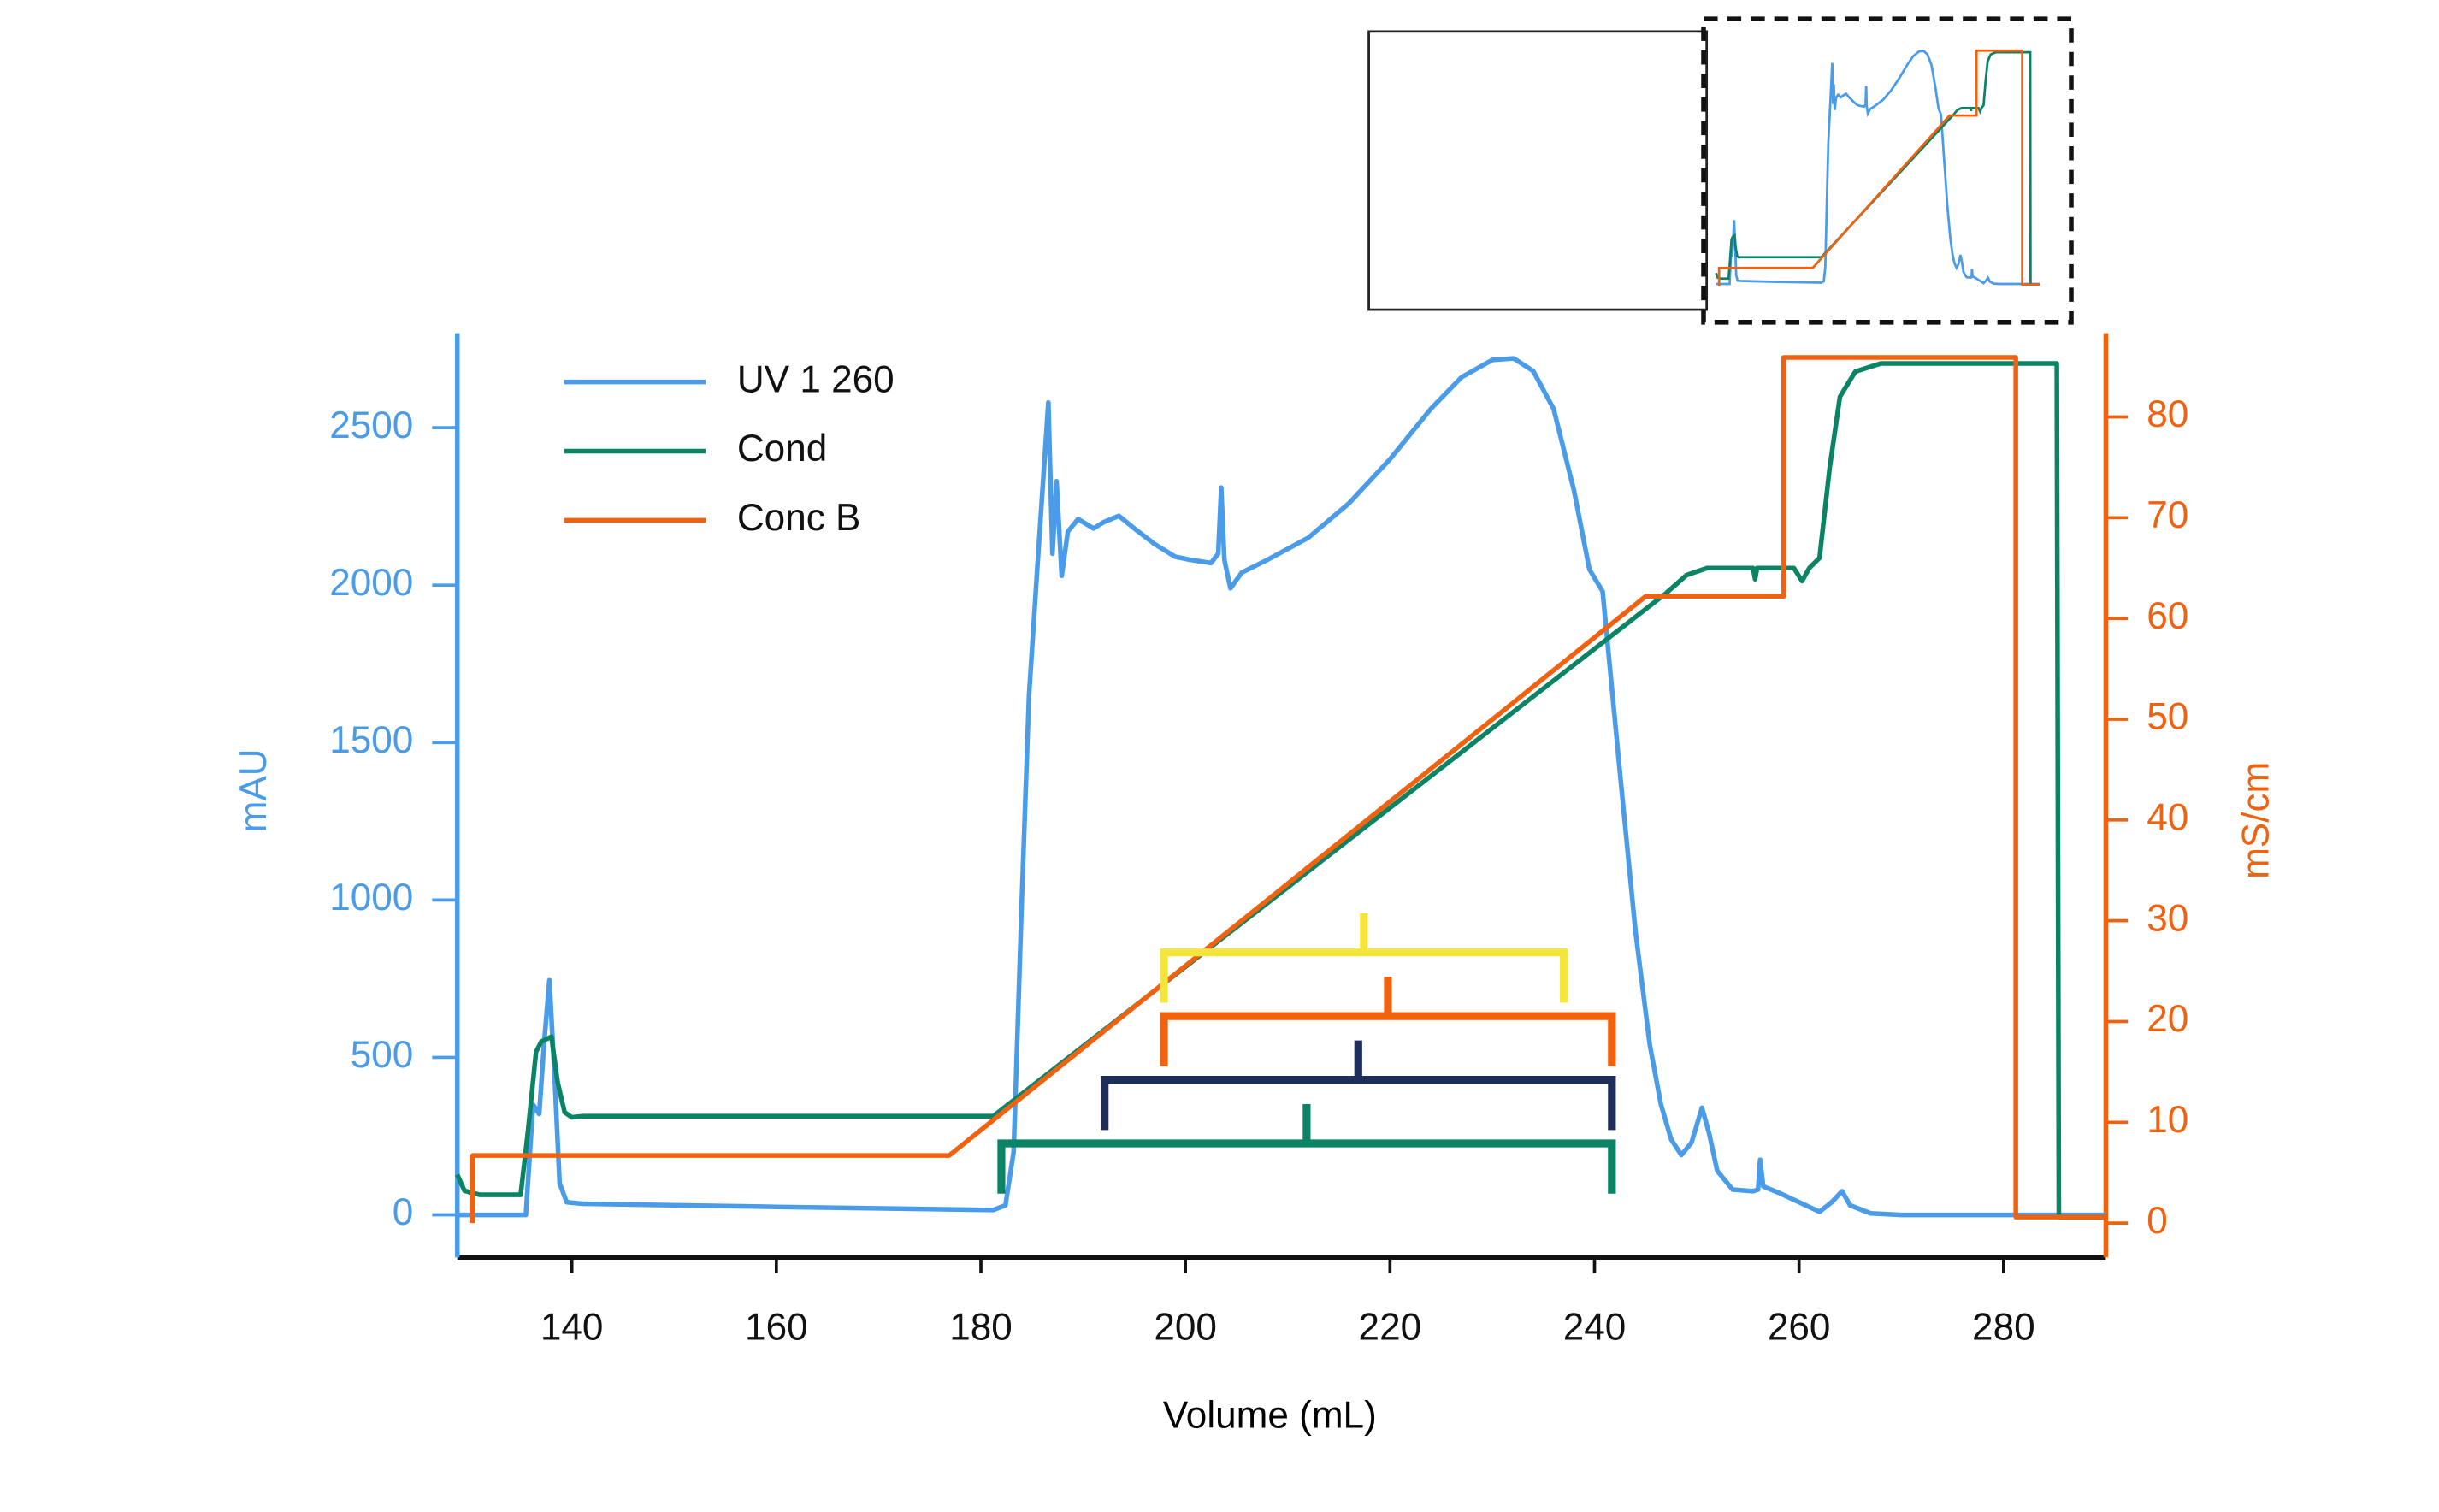 The height and width of the screenshot is (1512, 2439). I want to click on x-axis-label: Volume (mL), so click(1270, 1415).